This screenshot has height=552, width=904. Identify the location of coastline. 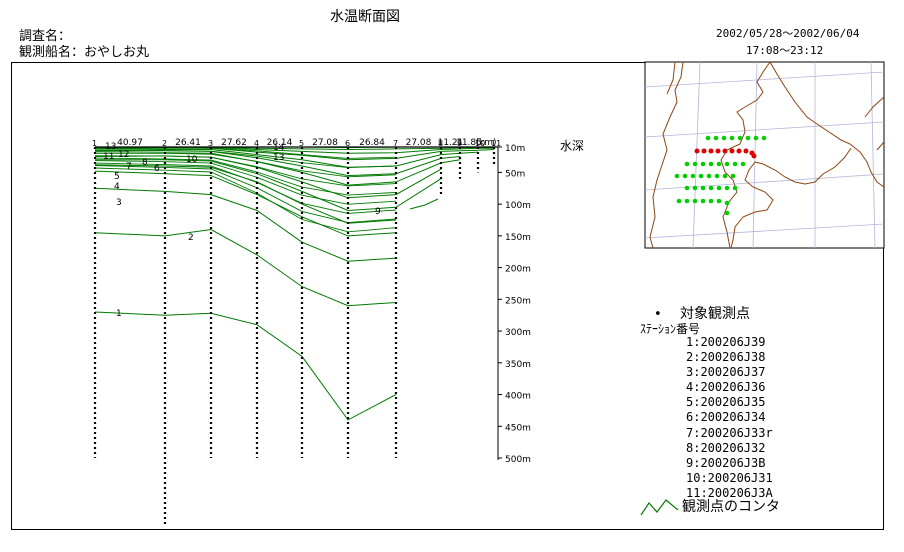
(767, 155).